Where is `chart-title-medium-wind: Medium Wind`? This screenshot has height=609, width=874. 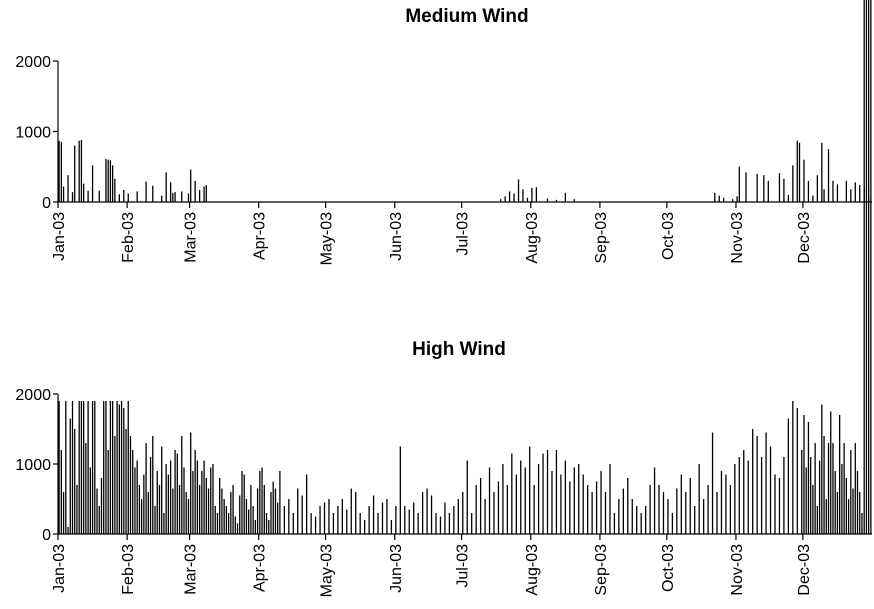
chart-title-medium-wind: Medium Wind is located at coordinates (466, 16).